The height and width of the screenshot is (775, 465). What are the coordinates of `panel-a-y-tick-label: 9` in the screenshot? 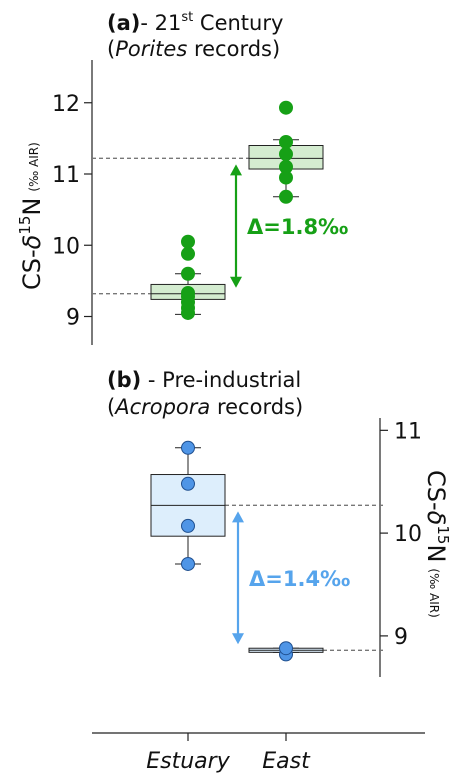 It's located at (73, 318).